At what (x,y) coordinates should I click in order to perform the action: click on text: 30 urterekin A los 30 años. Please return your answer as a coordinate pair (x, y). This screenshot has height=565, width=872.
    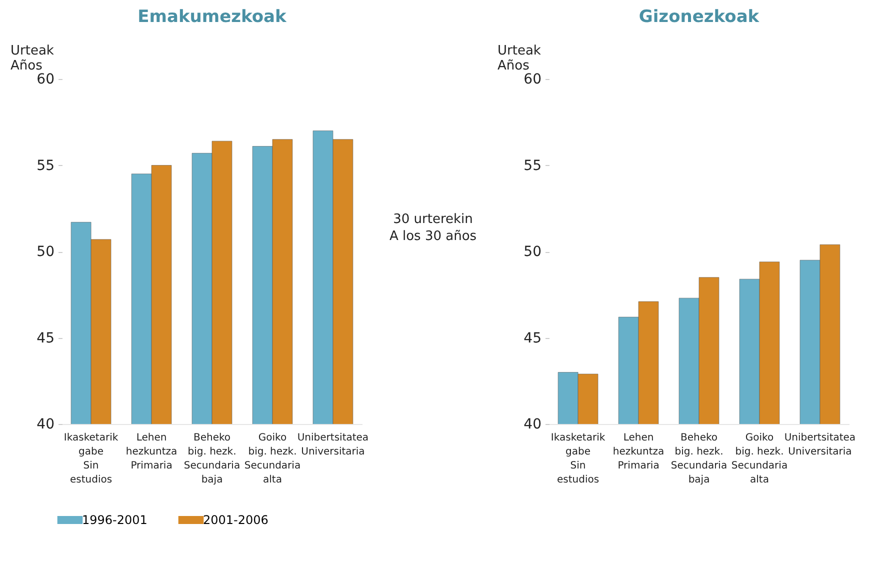
    Looking at the image, I should click on (433, 228).